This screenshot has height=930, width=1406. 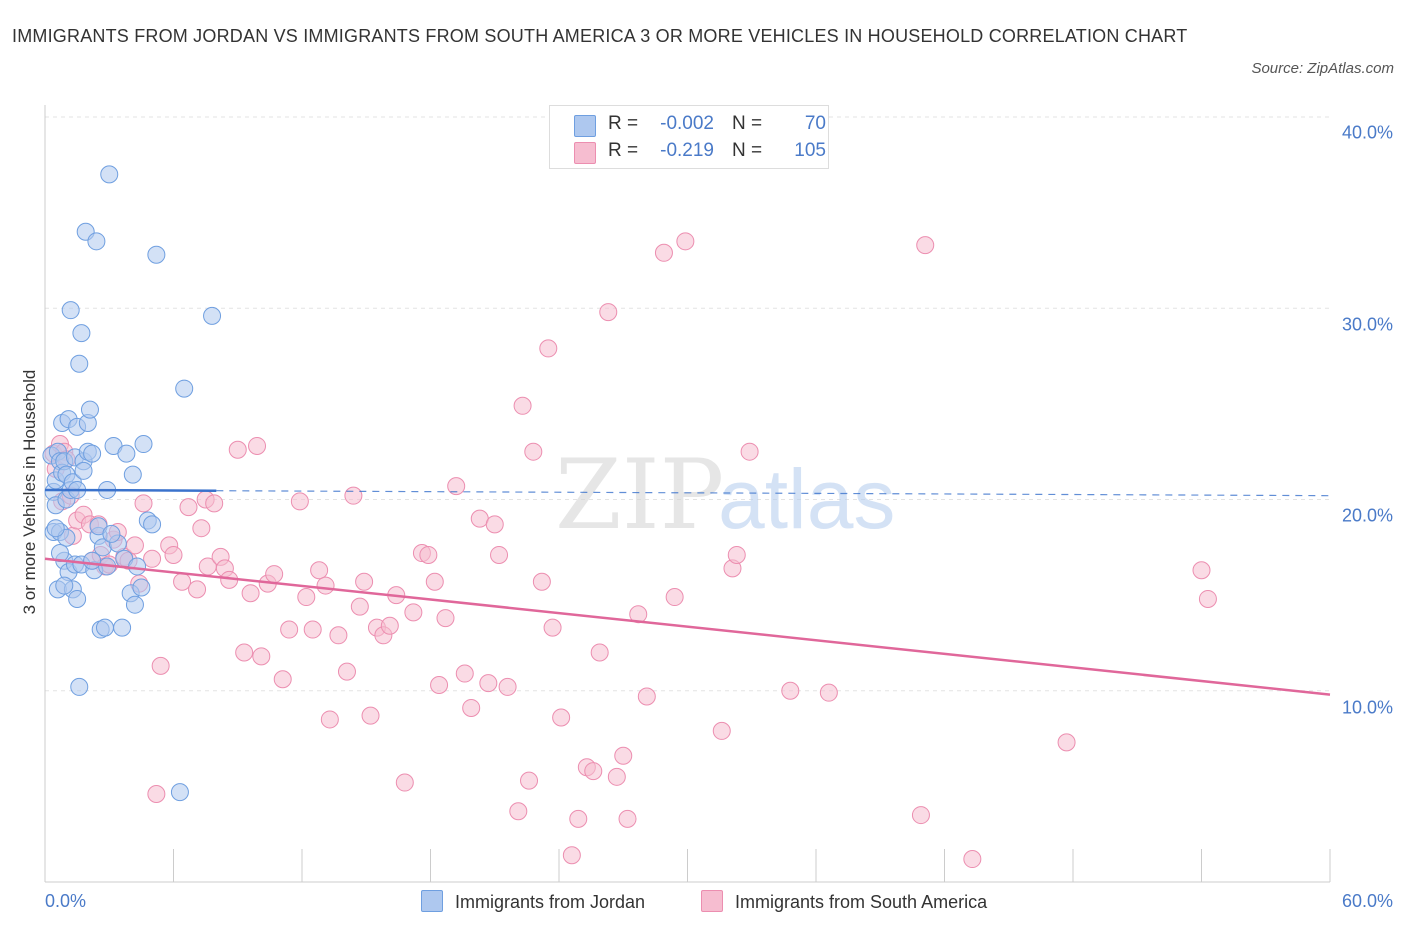 What do you see at coordinates (550, 902) in the screenshot?
I see `legend-label-jordan: Immigrants from Jordan` at bounding box center [550, 902].